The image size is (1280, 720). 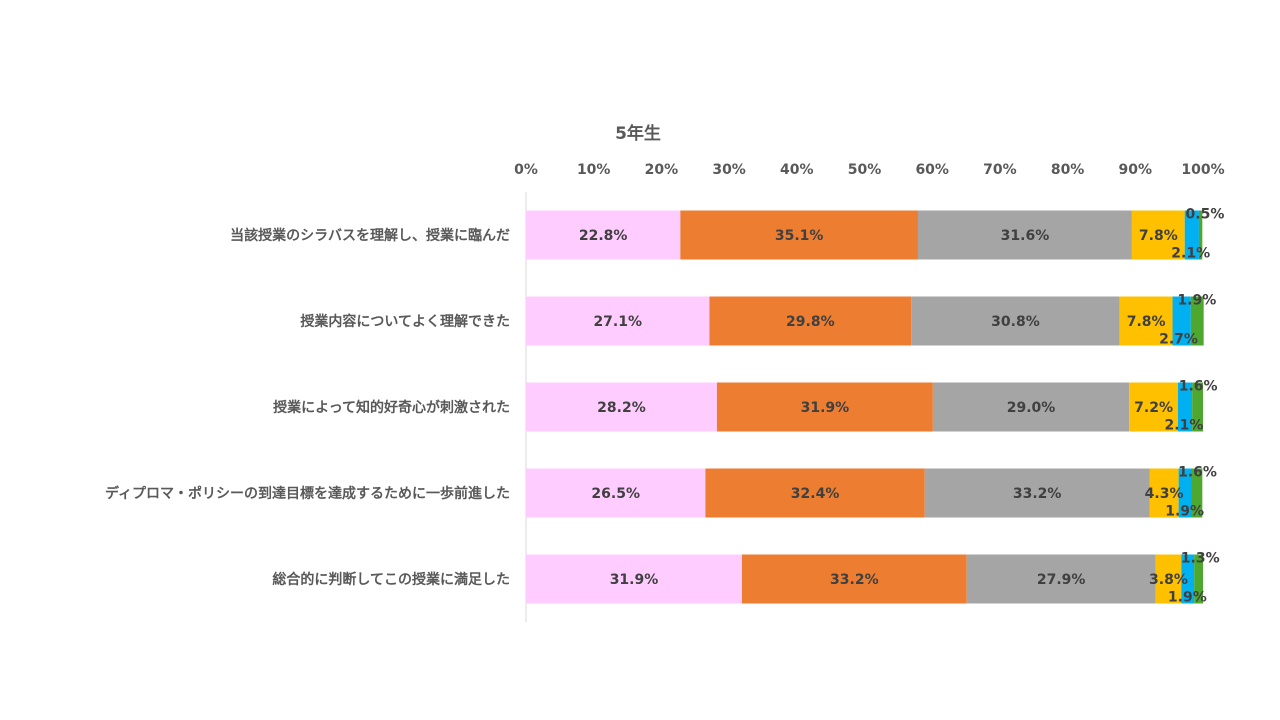 What do you see at coordinates (526, 170) in the screenshot?
I see `x-tick-label: 0%` at bounding box center [526, 170].